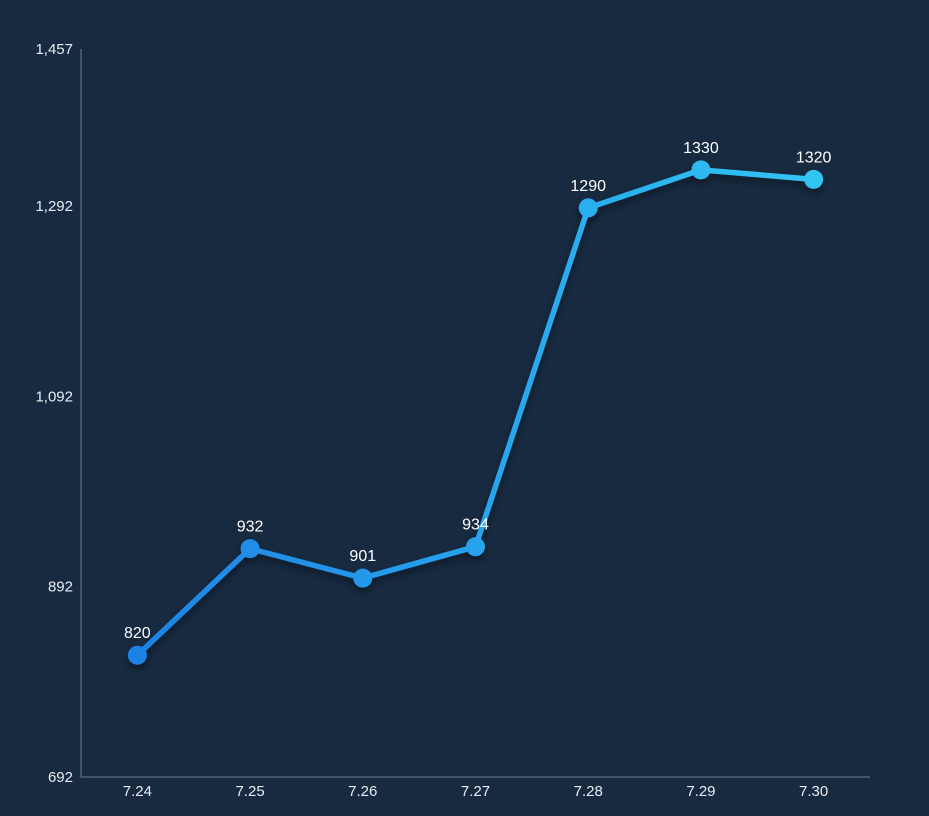 This screenshot has width=929, height=816. What do you see at coordinates (813, 791) in the screenshot?
I see `x-tick-label: 7.30` at bounding box center [813, 791].